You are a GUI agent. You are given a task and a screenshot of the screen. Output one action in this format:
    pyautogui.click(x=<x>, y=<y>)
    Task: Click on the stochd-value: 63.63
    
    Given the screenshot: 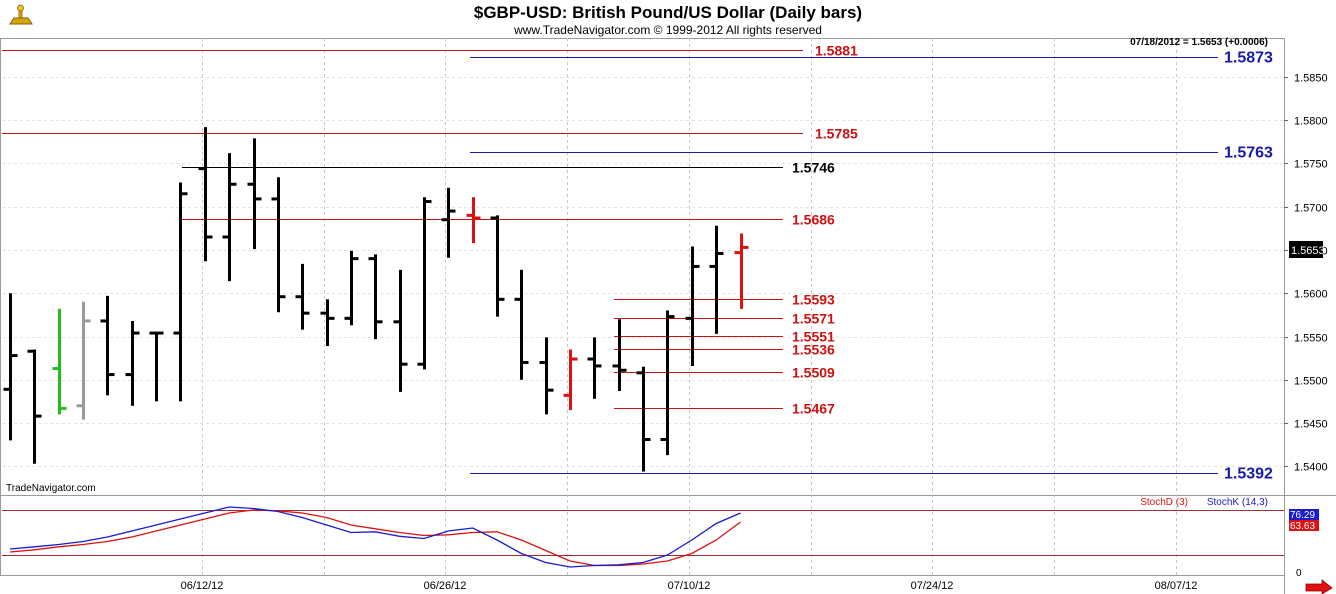 What is the action you would take?
    pyautogui.click(x=1302, y=526)
    